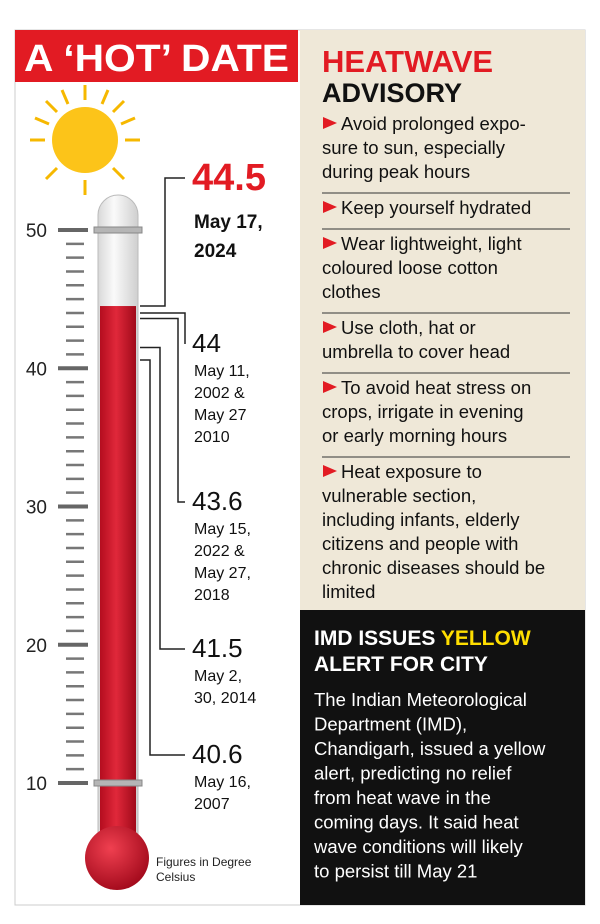 Image resolution: width=600 pixels, height=924 pixels. What do you see at coordinates (215, 251) in the screenshot?
I see `record-date: 2024` at bounding box center [215, 251].